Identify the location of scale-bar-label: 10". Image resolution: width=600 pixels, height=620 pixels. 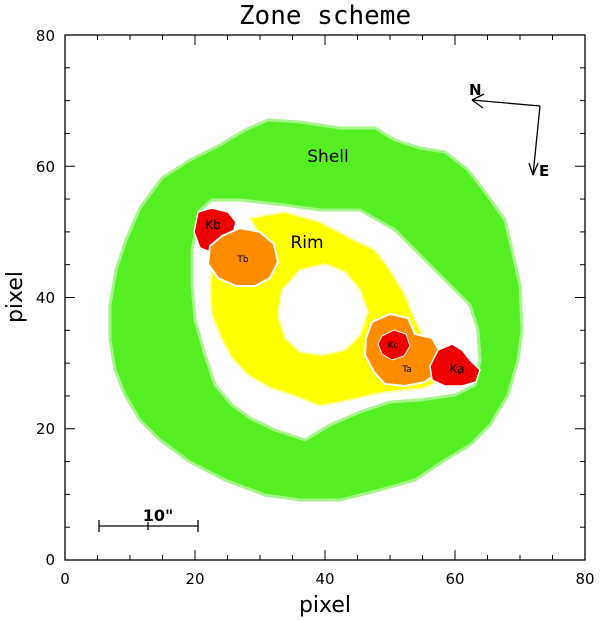
(158, 515).